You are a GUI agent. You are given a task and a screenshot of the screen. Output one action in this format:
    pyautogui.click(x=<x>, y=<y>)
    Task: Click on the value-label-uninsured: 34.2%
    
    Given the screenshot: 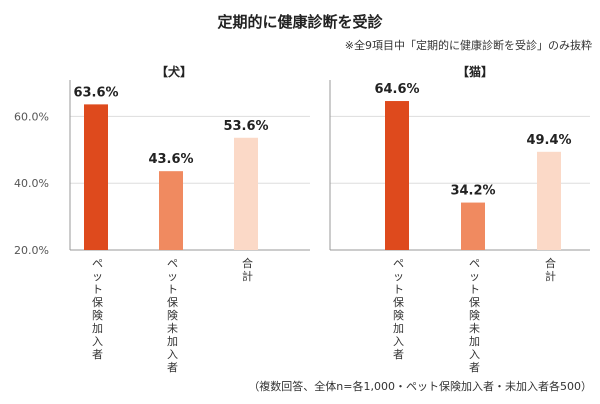 What is the action you would take?
    pyautogui.click(x=472, y=191)
    